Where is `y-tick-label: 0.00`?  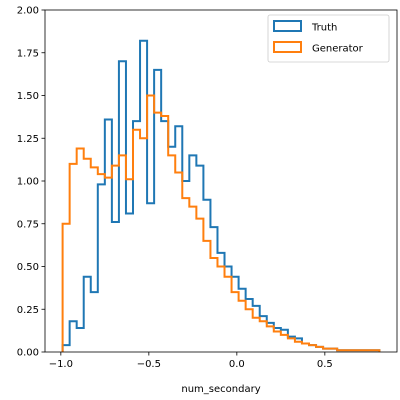
y-tick-label: 0.00 is located at coordinates (28, 353).